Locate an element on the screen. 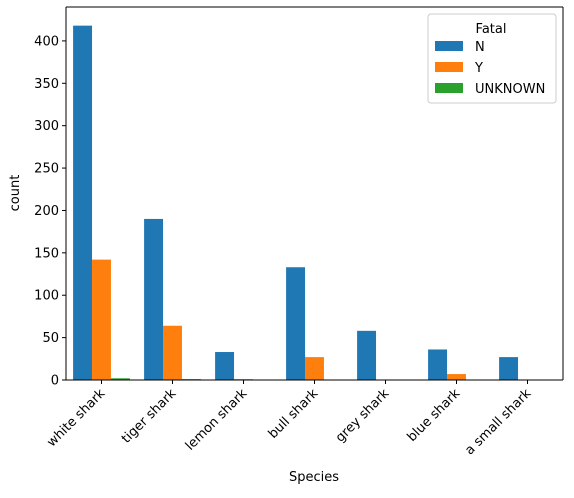 The image size is (574, 498). bar-white-shark-n is located at coordinates (83, 203).